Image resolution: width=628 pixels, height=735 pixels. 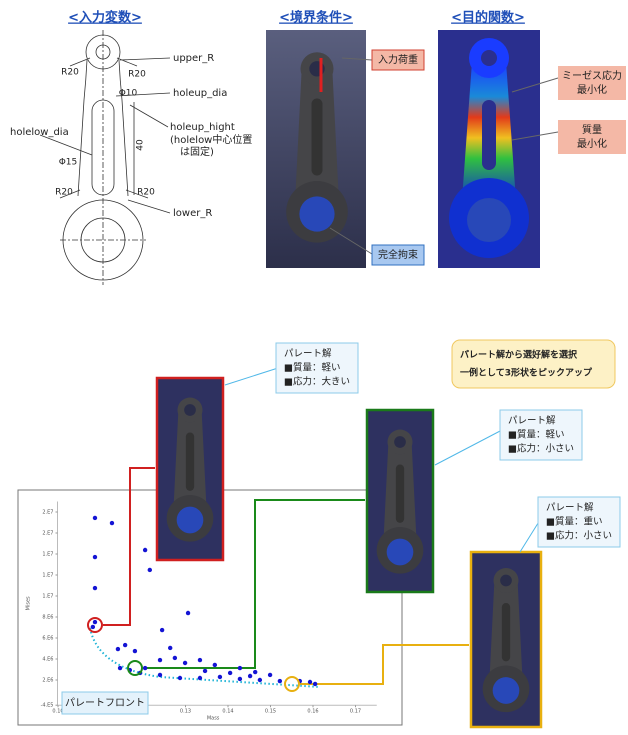 What do you see at coordinates (39, 132) in the screenshot?
I see `var-label: holelow_dia` at bounding box center [39, 132].